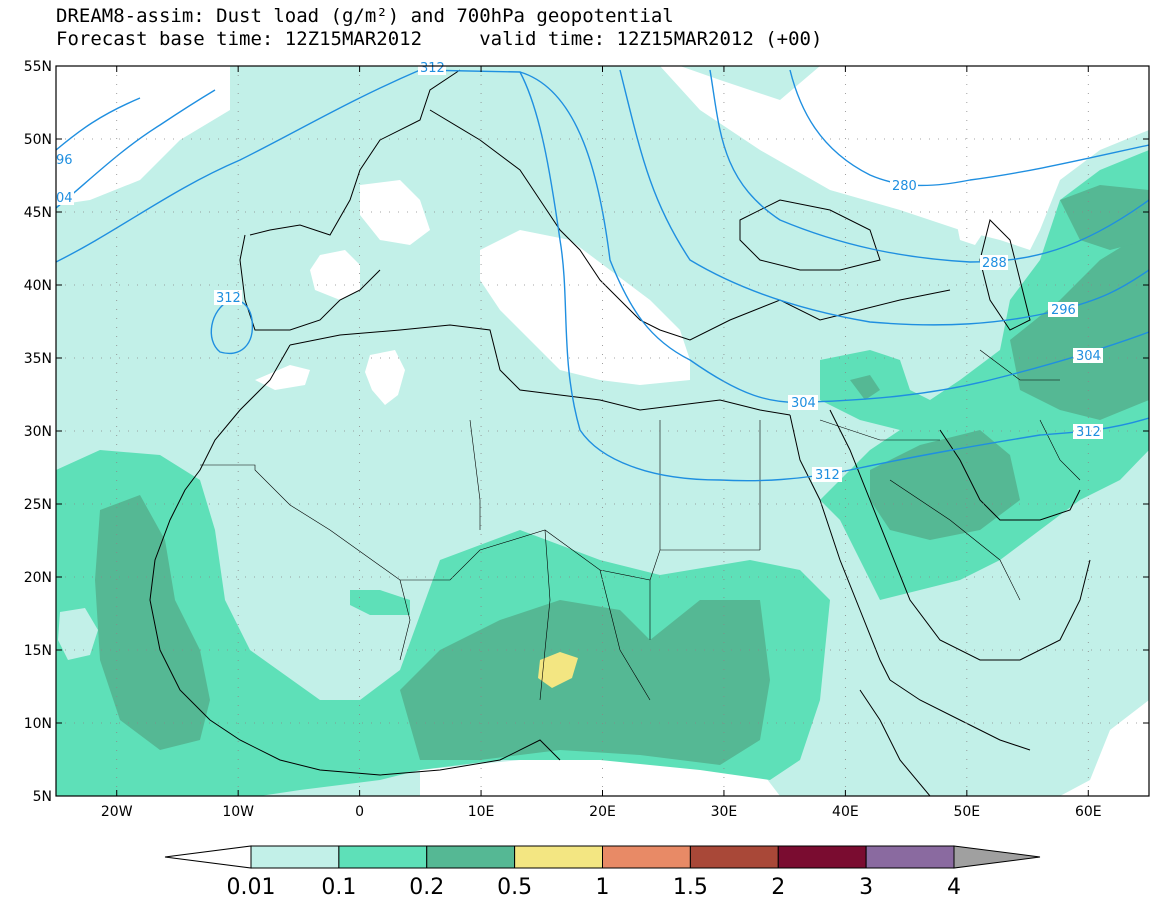 This screenshot has height=907, width=1165. I want to click on colorbar-label: 4, so click(954, 887).